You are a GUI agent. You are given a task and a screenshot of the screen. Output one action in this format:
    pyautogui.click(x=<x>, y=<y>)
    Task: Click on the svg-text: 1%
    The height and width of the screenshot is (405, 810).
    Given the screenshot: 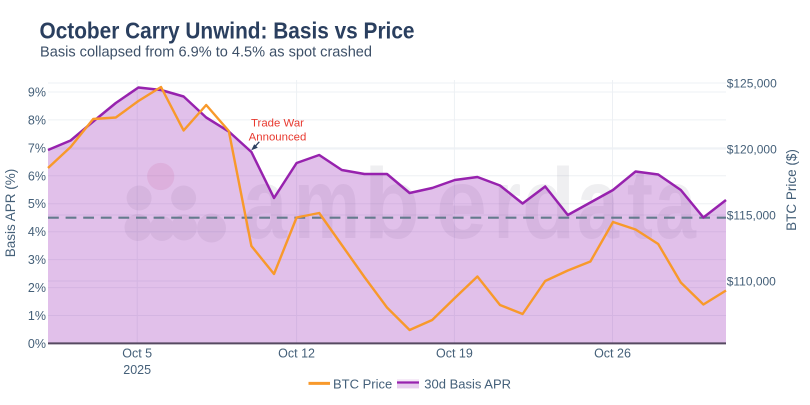 What is the action you would take?
    pyautogui.click(x=37, y=316)
    